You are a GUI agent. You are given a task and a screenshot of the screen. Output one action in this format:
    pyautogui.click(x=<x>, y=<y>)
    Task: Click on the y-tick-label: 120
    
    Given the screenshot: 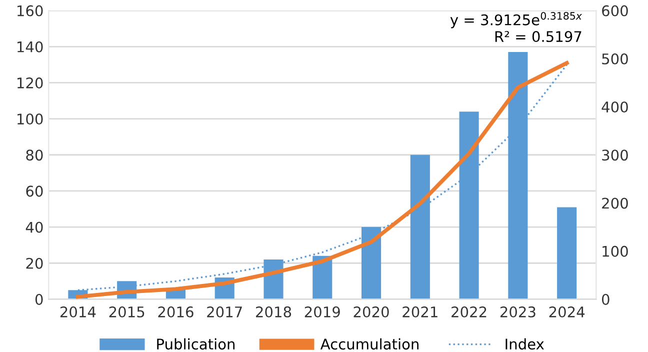 What is the action you would take?
    pyautogui.click(x=30, y=82)
    